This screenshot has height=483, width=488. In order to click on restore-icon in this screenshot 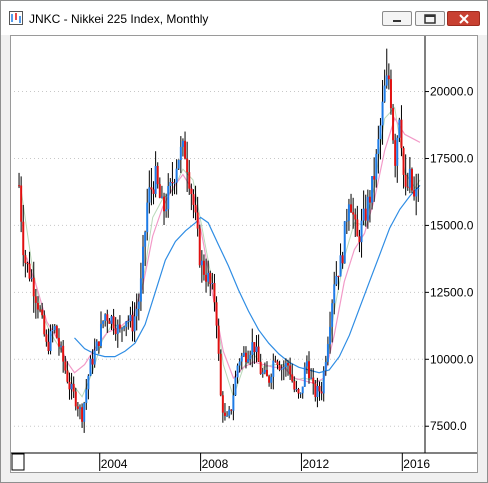, I will do `click(430, 18)`.